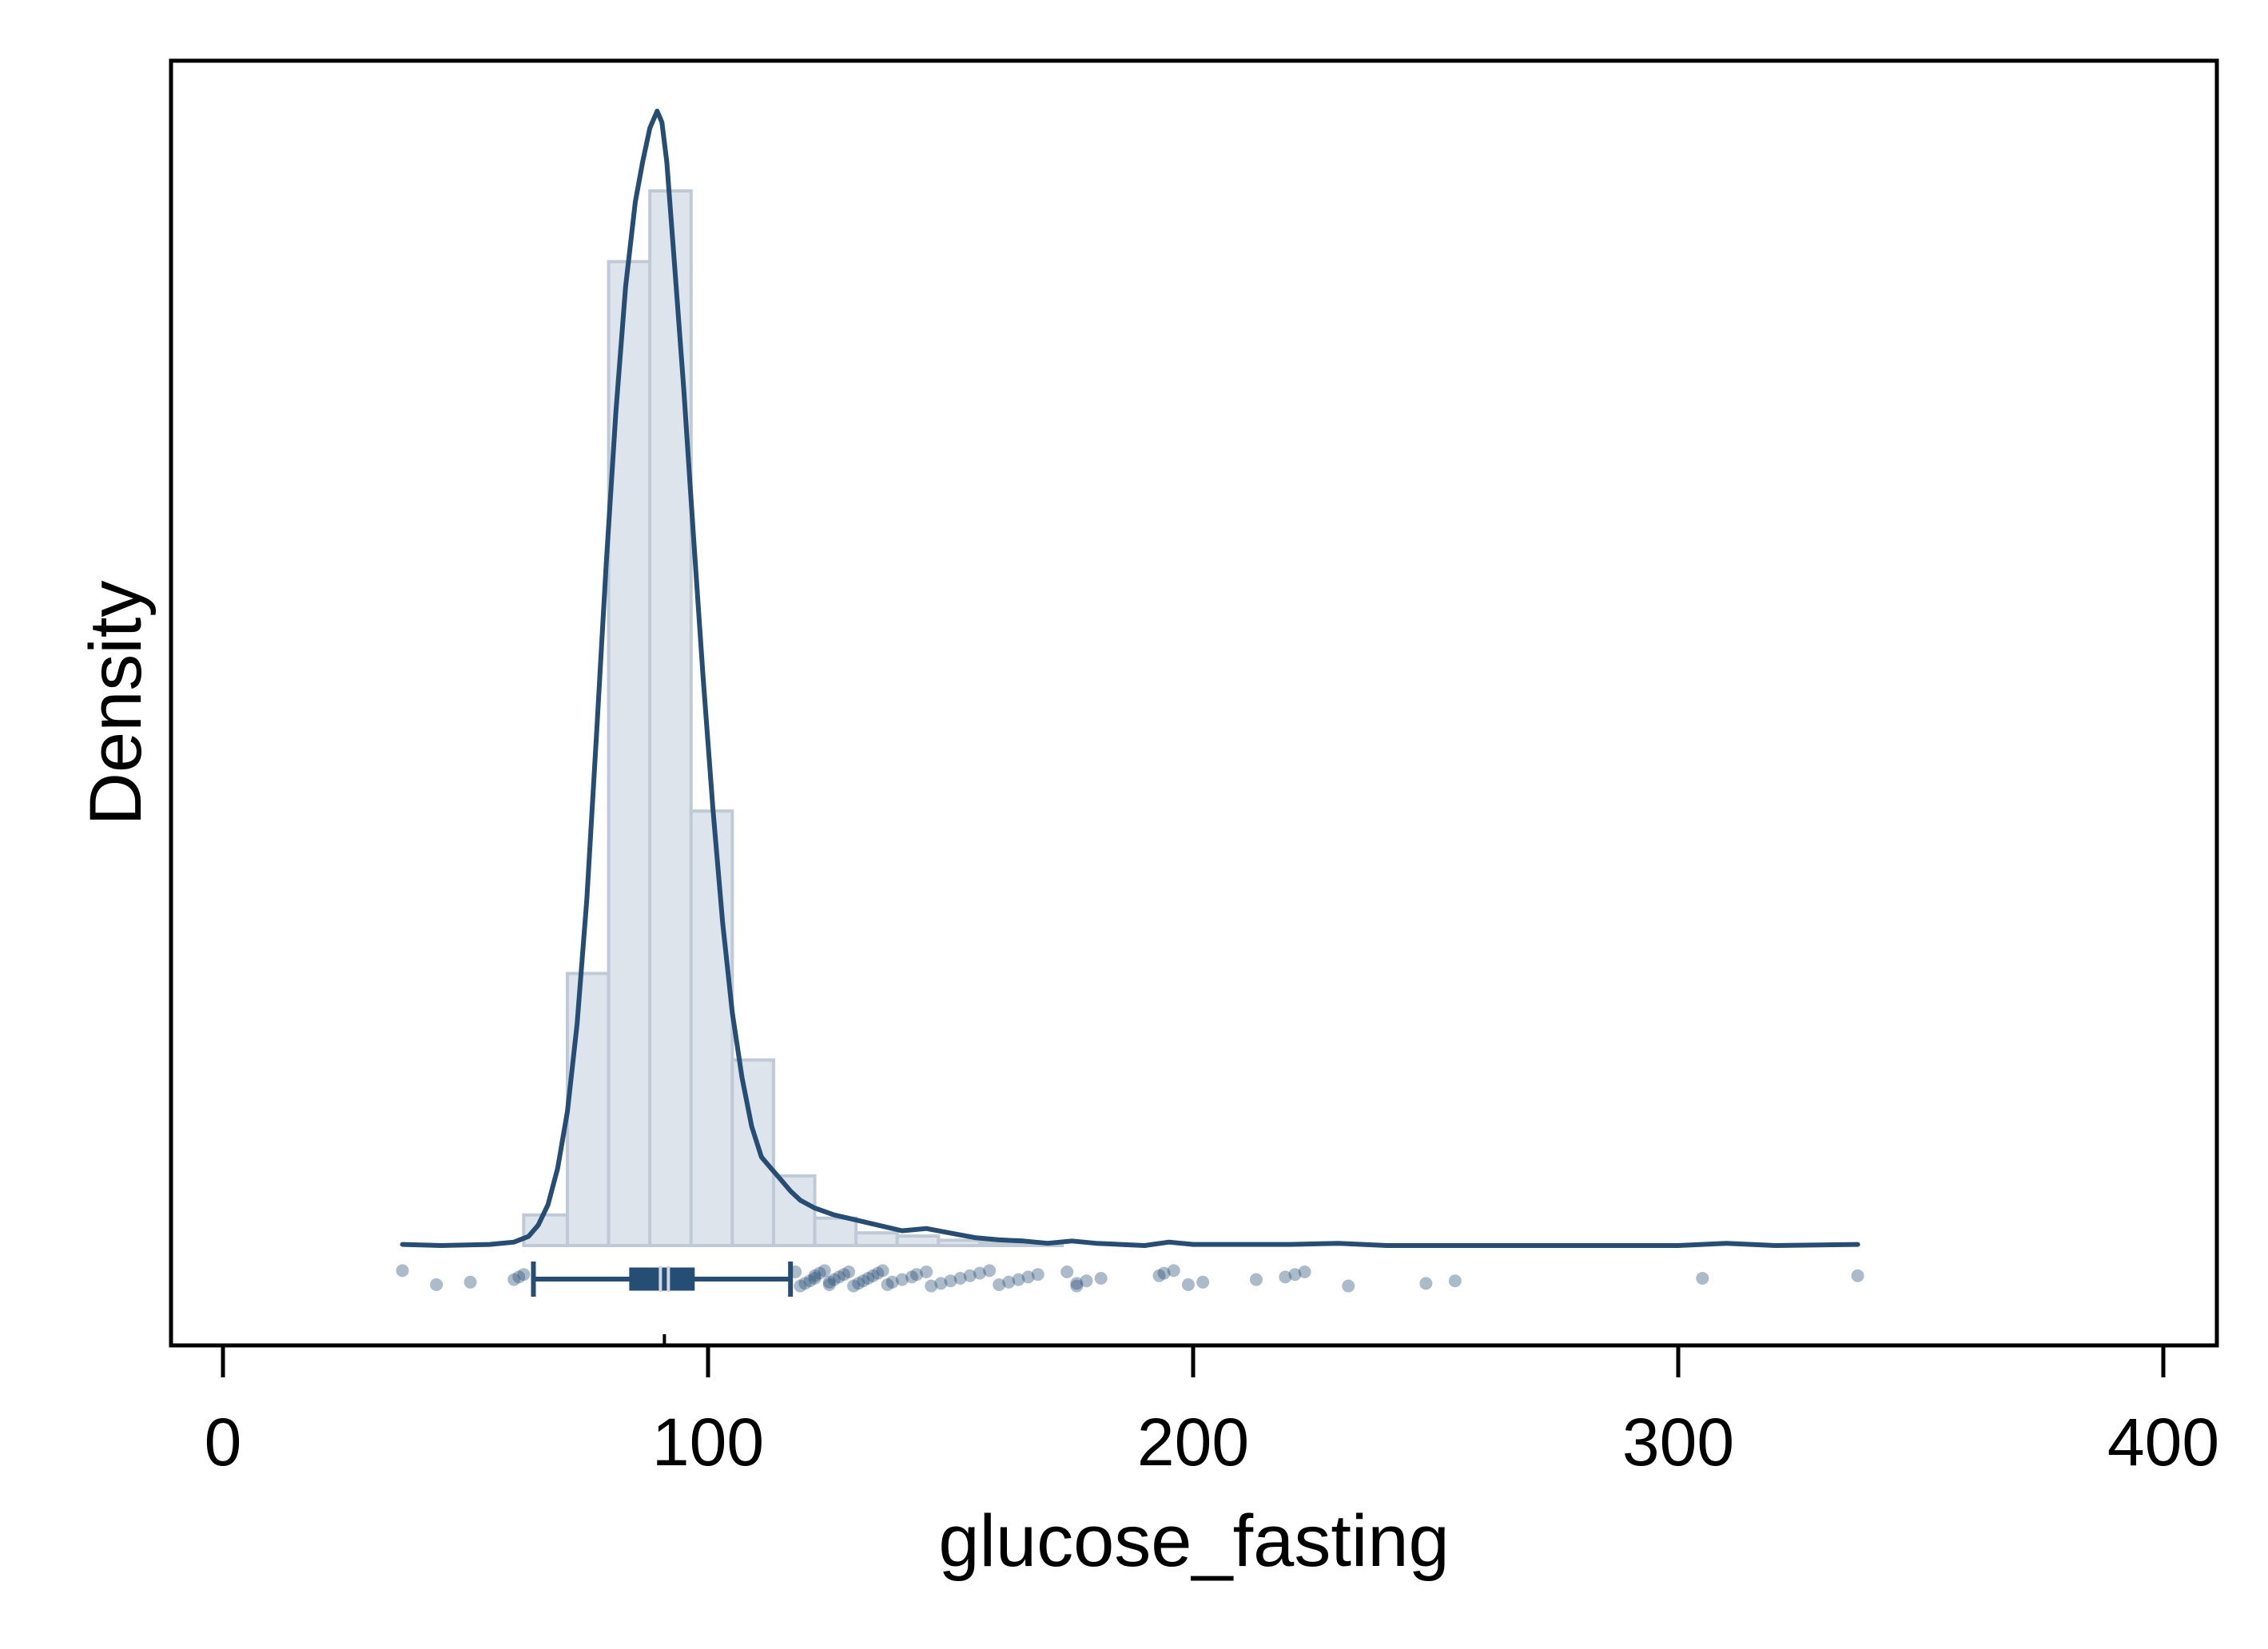 The width and height of the screenshot is (2268, 1649). What do you see at coordinates (116, 703) in the screenshot?
I see `y-axis-title: Density` at bounding box center [116, 703].